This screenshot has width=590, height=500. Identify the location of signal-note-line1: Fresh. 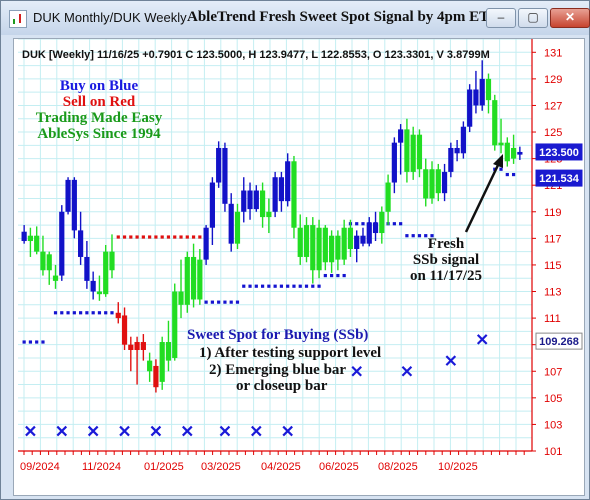
(446, 244).